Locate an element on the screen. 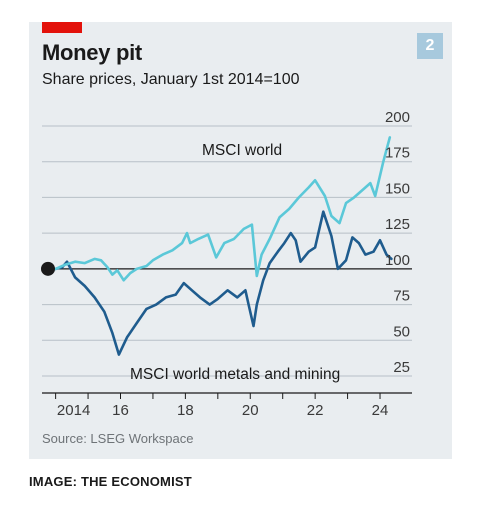 The width and height of the screenshot is (479, 508). chart-title: Money pit is located at coordinates (92, 52).